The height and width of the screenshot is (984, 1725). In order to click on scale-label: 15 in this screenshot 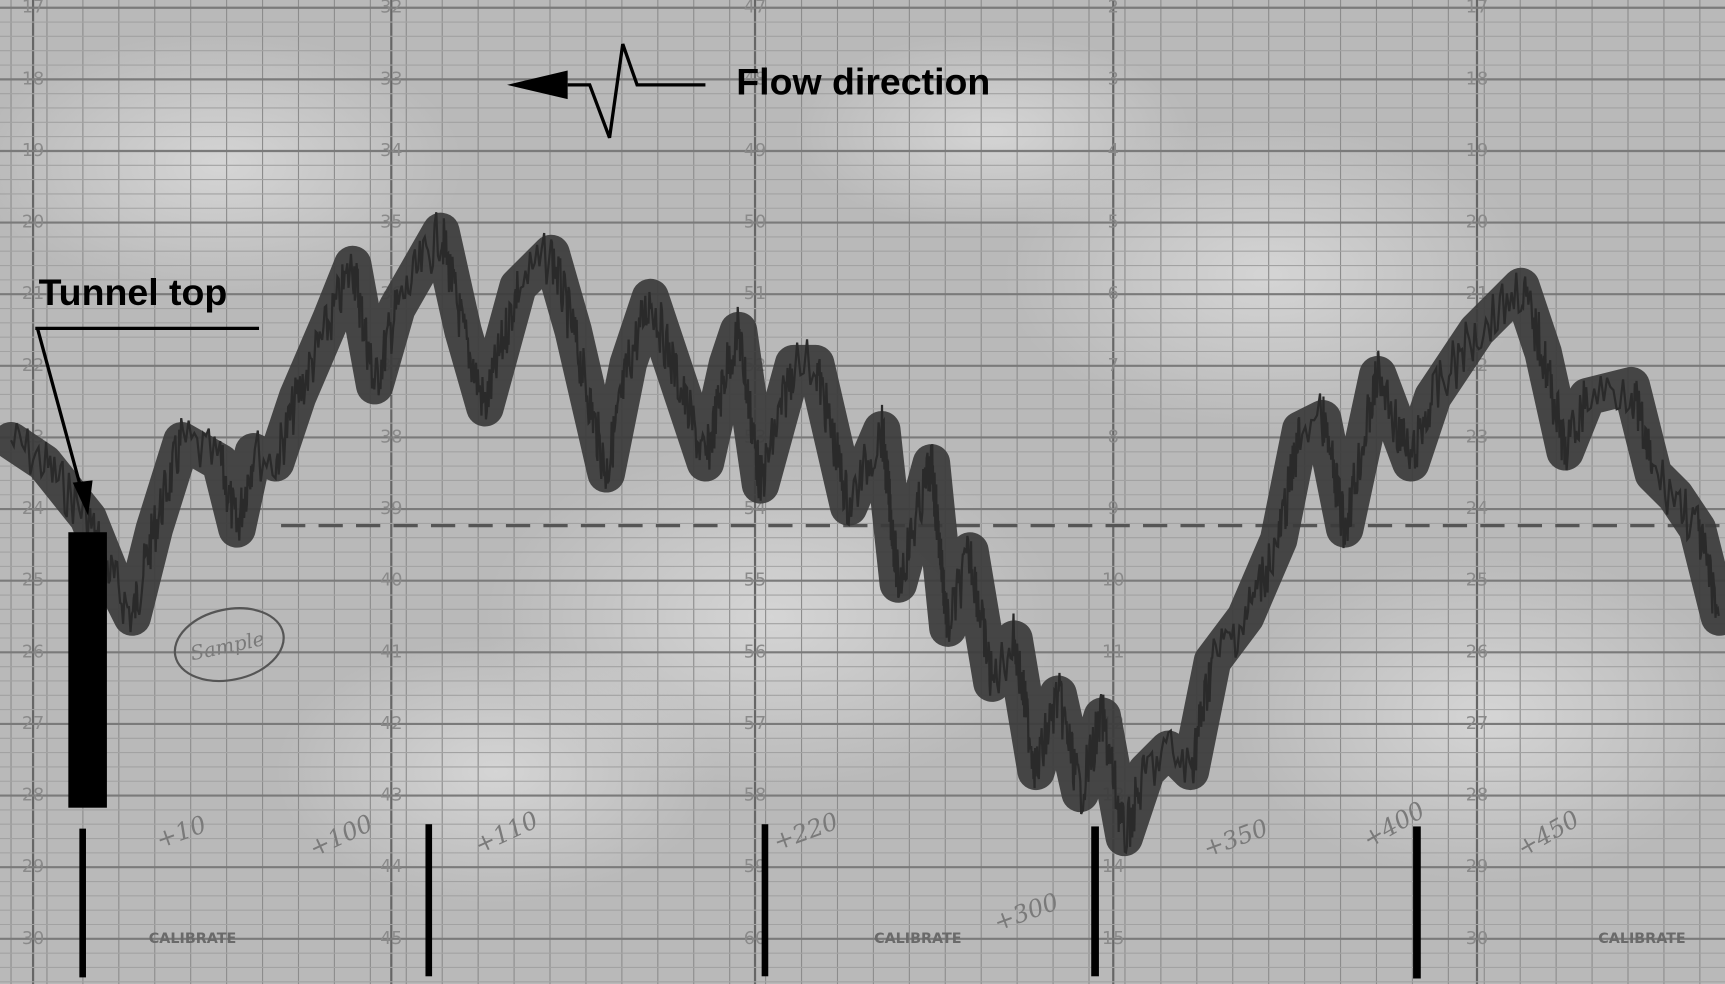, I will do `click(1113, 939)`.